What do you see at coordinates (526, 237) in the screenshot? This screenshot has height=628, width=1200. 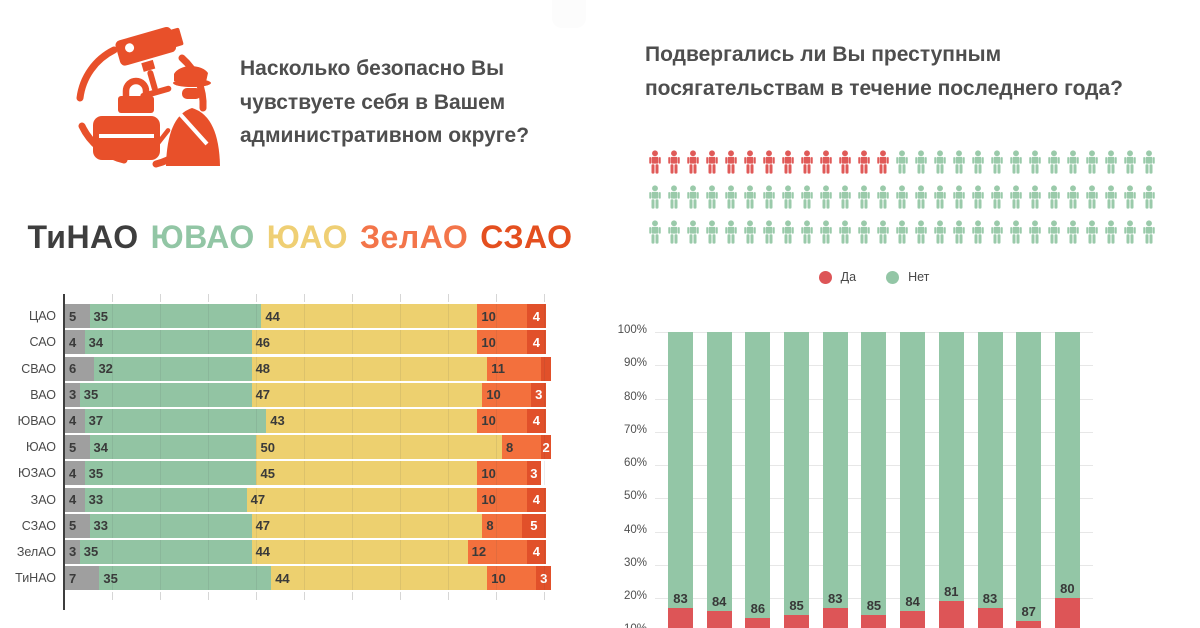 I see `headline-district: СЗАО` at bounding box center [526, 237].